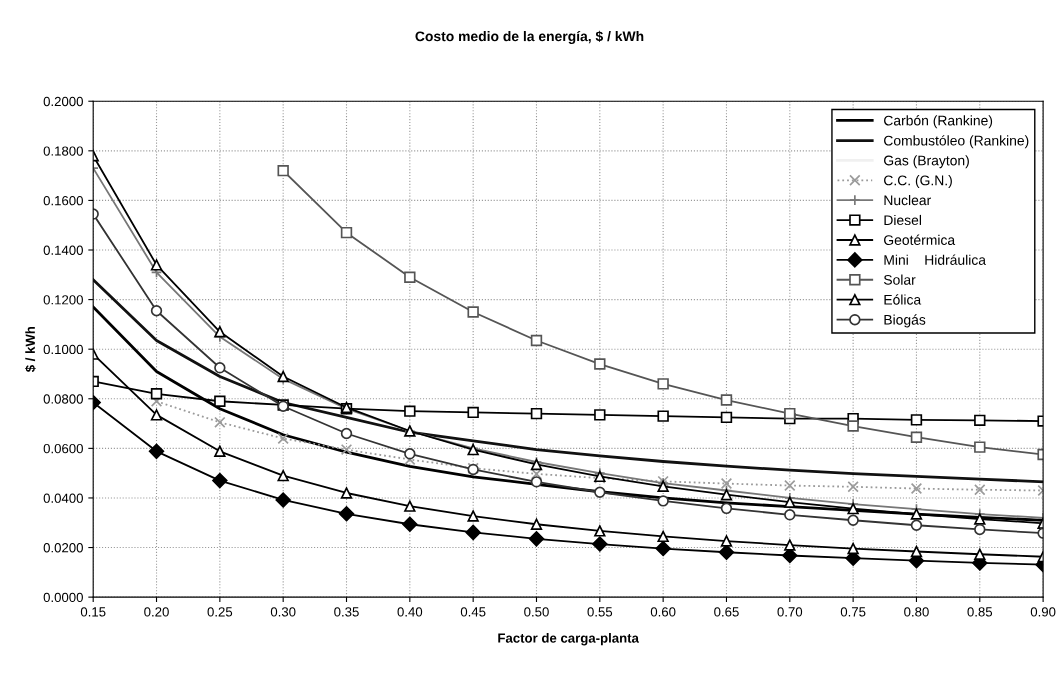  Describe the element at coordinates (63, 399) in the screenshot. I see `y-tick-label: 0.0800` at that location.